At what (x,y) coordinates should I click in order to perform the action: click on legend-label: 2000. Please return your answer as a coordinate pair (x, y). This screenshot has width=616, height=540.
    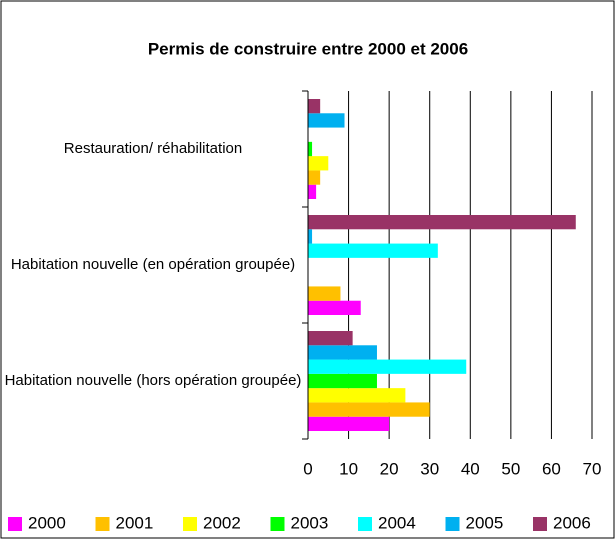
    Looking at the image, I should click on (47, 522).